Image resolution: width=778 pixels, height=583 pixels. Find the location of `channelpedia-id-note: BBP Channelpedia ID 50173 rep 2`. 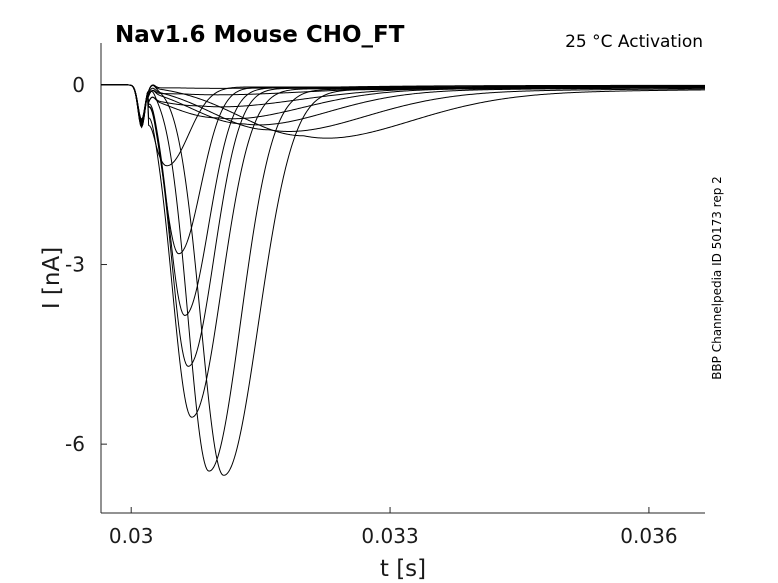

channelpedia-id-note: BBP Channelpedia ID 50173 rep 2 is located at coordinates (717, 278).